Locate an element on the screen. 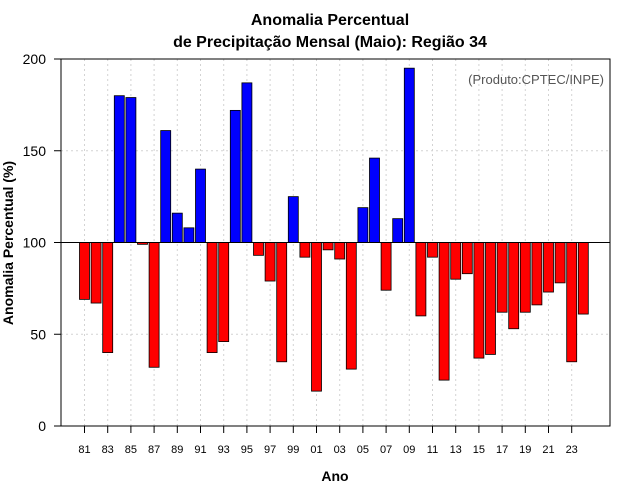 The height and width of the screenshot is (500, 640). bar-1998 is located at coordinates (282, 302).